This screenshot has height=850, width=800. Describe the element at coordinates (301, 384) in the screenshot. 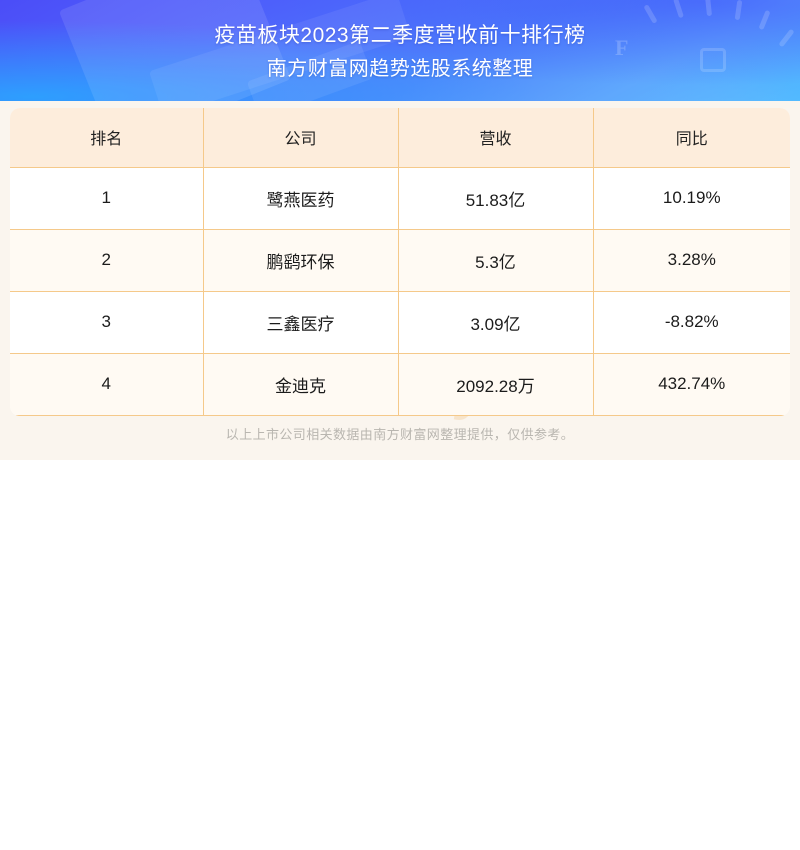

I see `cell-company: 金迪克` at that location.